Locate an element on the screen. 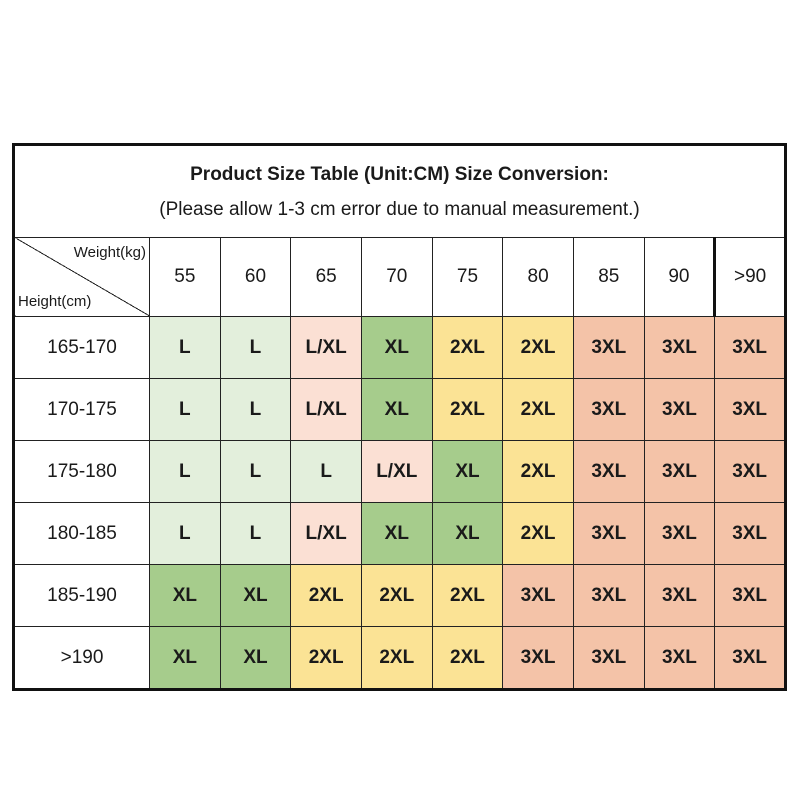  table-row: 180-185 L L L/XL XL XL 2XL 3XL 3XL 3XL is located at coordinates (399, 533).